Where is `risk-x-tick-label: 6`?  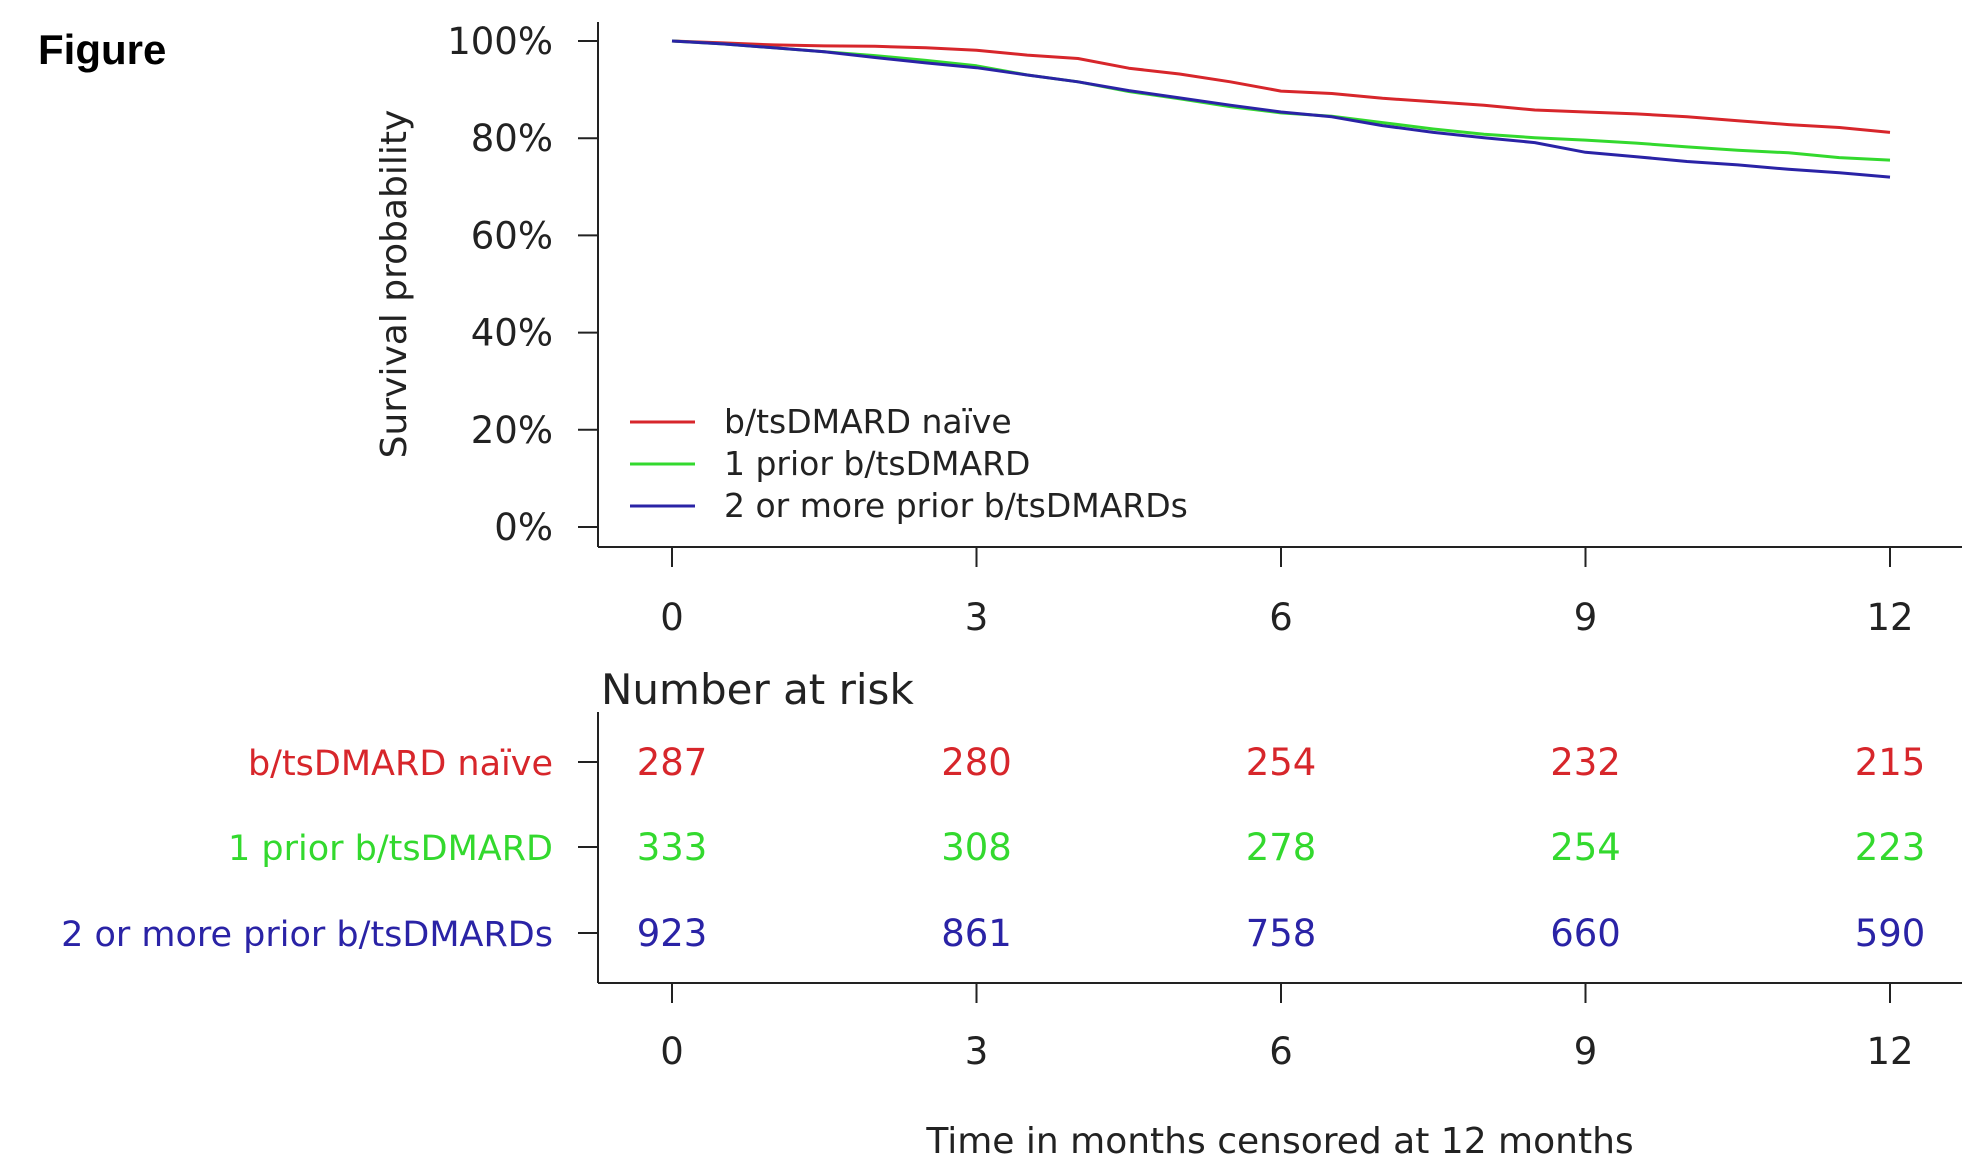
risk-x-tick-label: 6 is located at coordinates (1281, 1051).